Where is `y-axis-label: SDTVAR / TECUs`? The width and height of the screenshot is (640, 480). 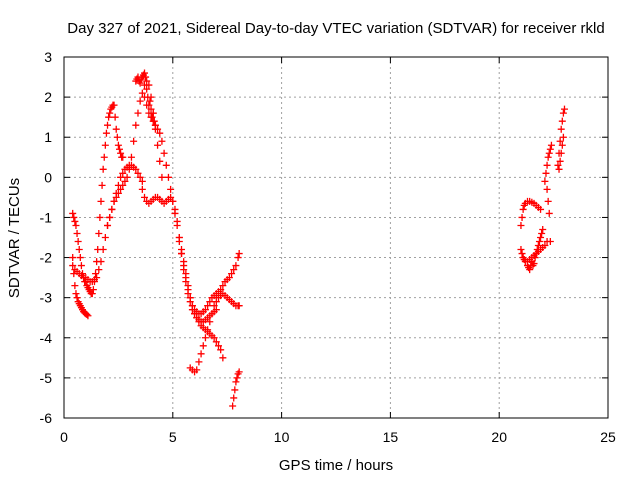 y-axis-label: SDTVAR / TECUs is located at coordinates (14, 238).